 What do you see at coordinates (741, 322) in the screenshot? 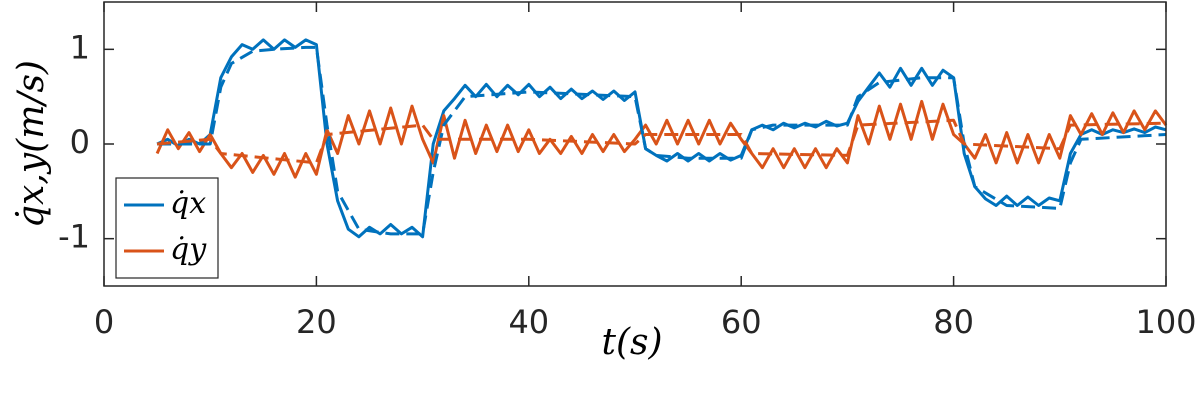
I see `x-tick-label: 60` at bounding box center [741, 322].